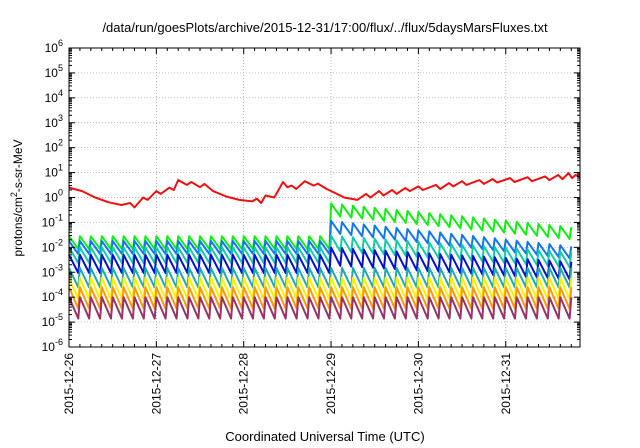  Describe the element at coordinates (54, 121) in the screenshot. I see `y-tick-label: 10³` at that location.